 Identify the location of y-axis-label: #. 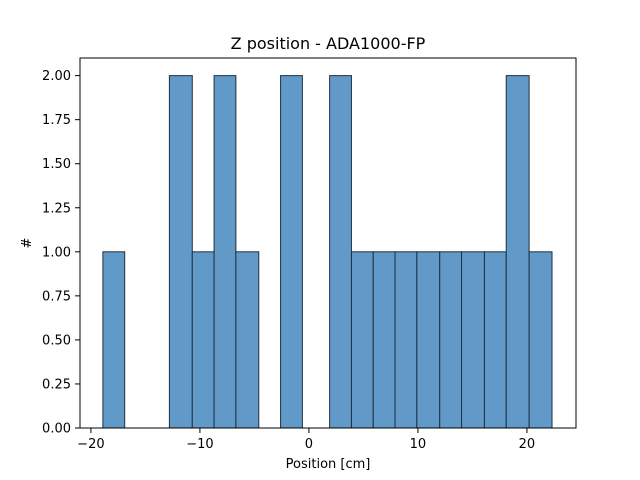
(27, 243).